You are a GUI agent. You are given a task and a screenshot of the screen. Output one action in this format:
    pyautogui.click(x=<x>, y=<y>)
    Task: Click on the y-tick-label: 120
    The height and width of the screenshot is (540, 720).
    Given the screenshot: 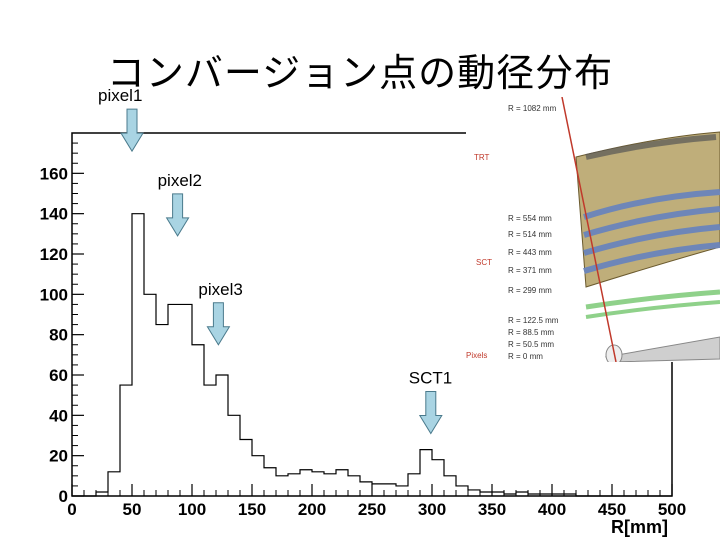 What is the action you would take?
    pyautogui.click(x=54, y=254)
    